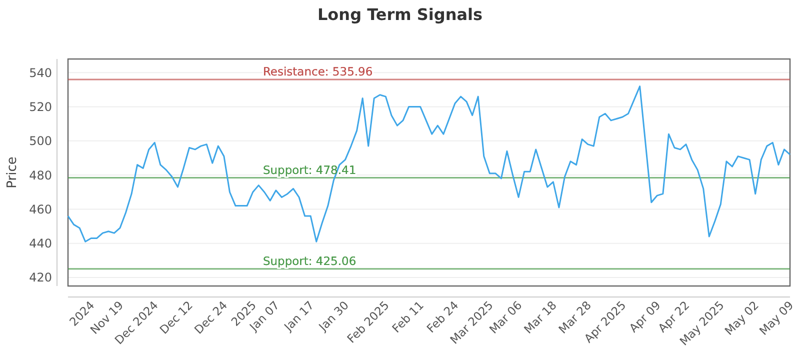 The height and width of the screenshot is (350, 800). What do you see at coordinates (407, 317) in the screenshot?
I see `x-tick-label: Feb 11` at bounding box center [407, 317].